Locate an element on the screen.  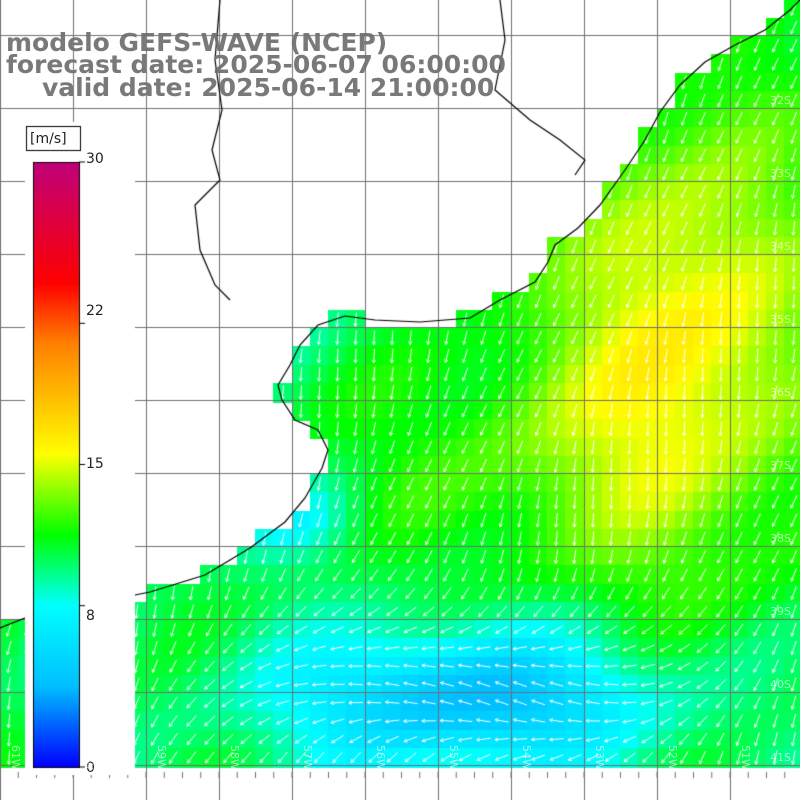
colorbar-tick-0: 0 is located at coordinates (90, 768).